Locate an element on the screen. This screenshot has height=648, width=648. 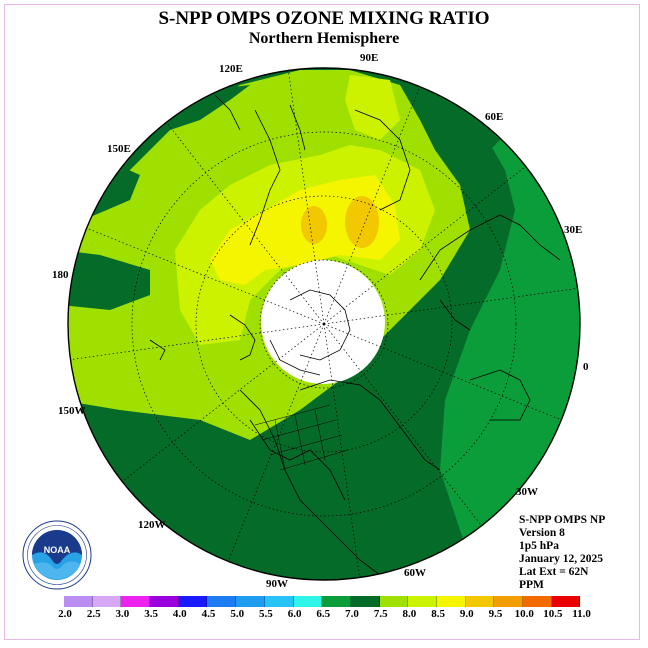
lon-label-30w: 30W is located at coordinates (527, 492).